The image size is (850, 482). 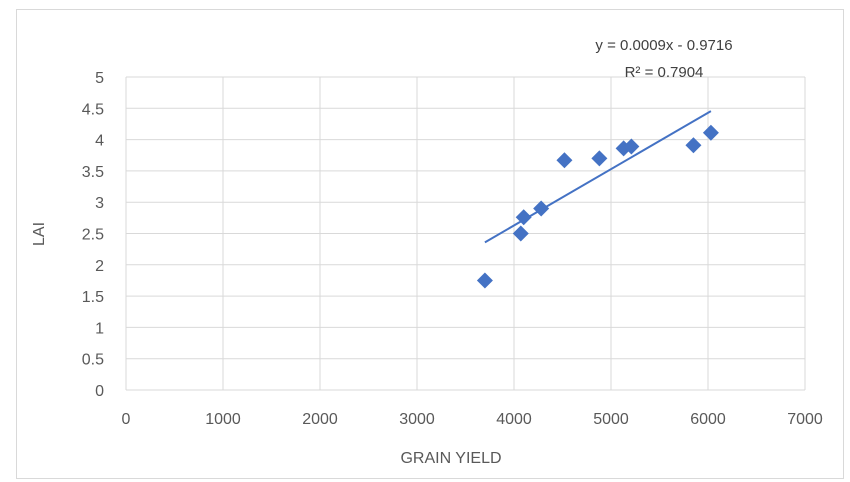 I want to click on y-axis-title: LAI, so click(x=39, y=234).